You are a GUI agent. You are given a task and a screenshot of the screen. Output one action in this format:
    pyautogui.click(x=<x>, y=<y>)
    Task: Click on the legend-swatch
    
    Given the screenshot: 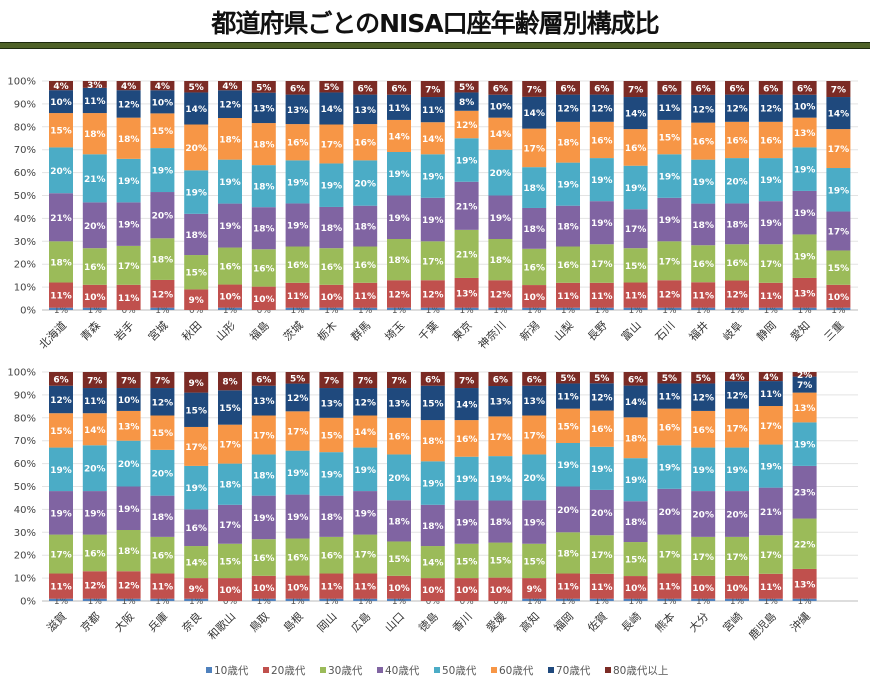 What is the action you would take?
    pyautogui.click(x=266, y=670)
    